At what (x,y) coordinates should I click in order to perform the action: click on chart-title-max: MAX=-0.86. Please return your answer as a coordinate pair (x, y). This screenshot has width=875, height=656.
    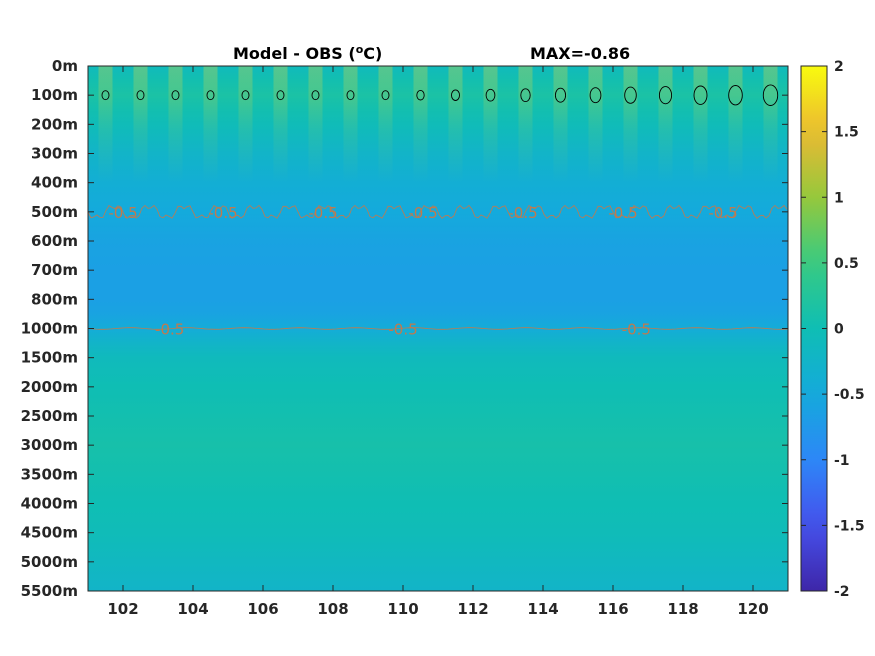
    Looking at the image, I should click on (580, 53).